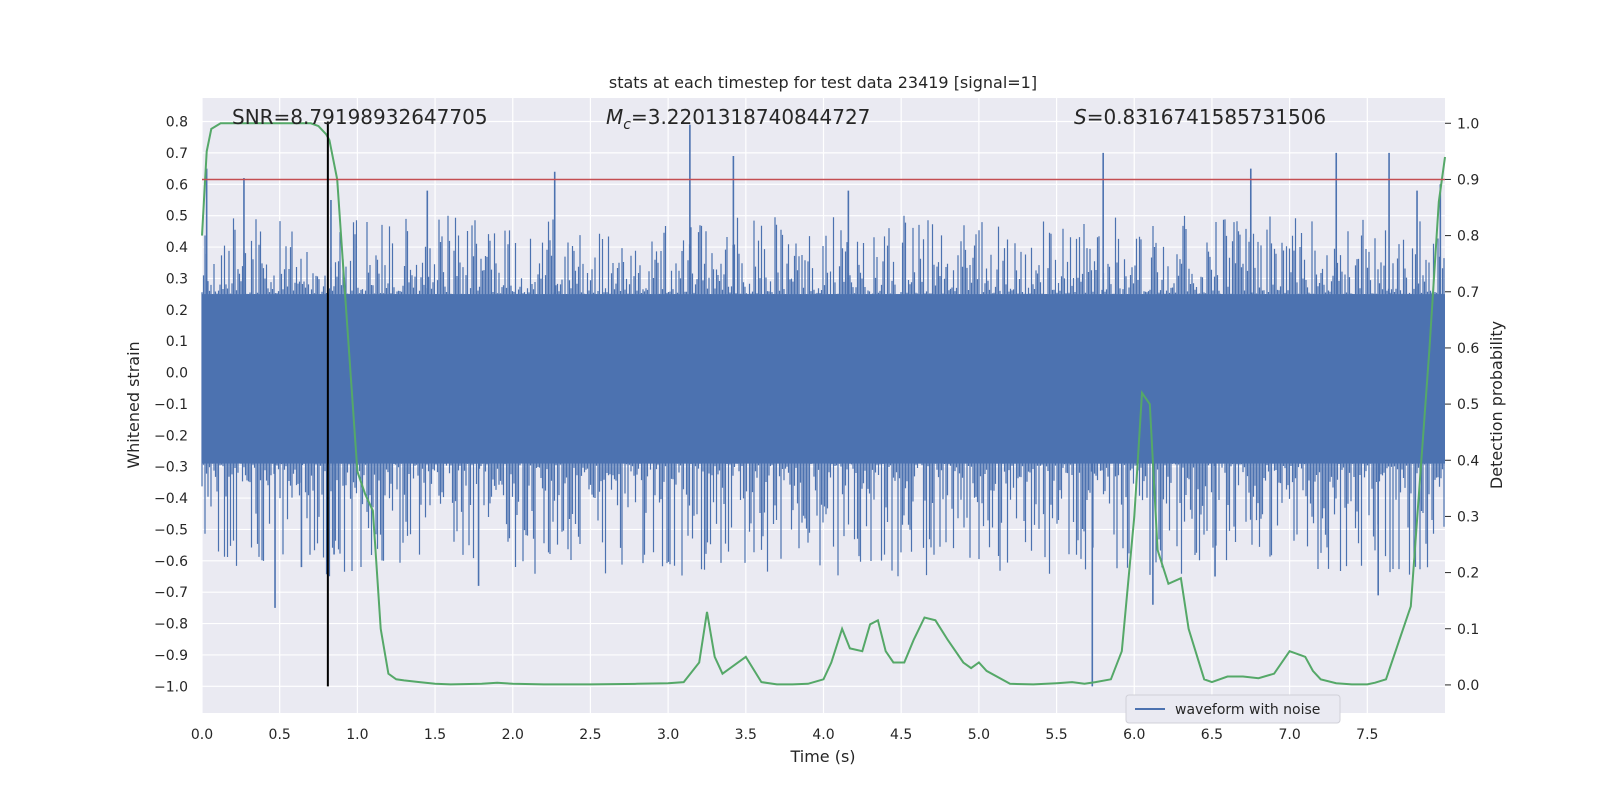 The width and height of the screenshot is (1600, 800). Describe the element at coordinates (280, 735) in the screenshot. I see `x-tick-label: 0.5` at that location.